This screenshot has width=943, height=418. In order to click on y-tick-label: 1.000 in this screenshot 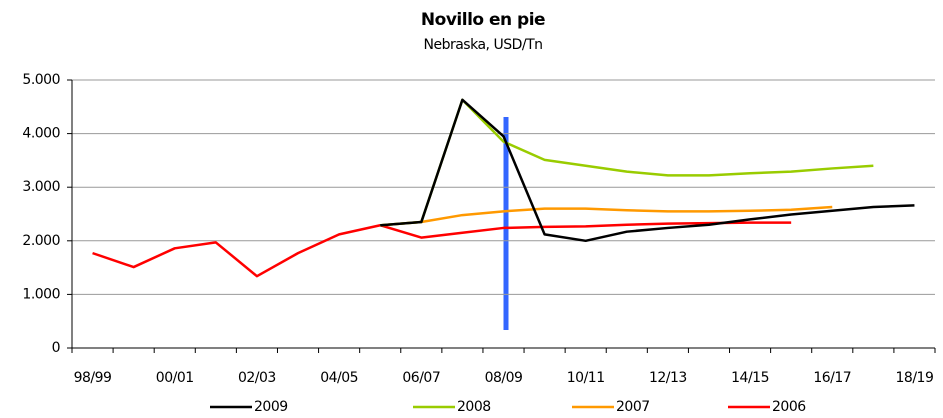, I will do `click(41, 294)`.